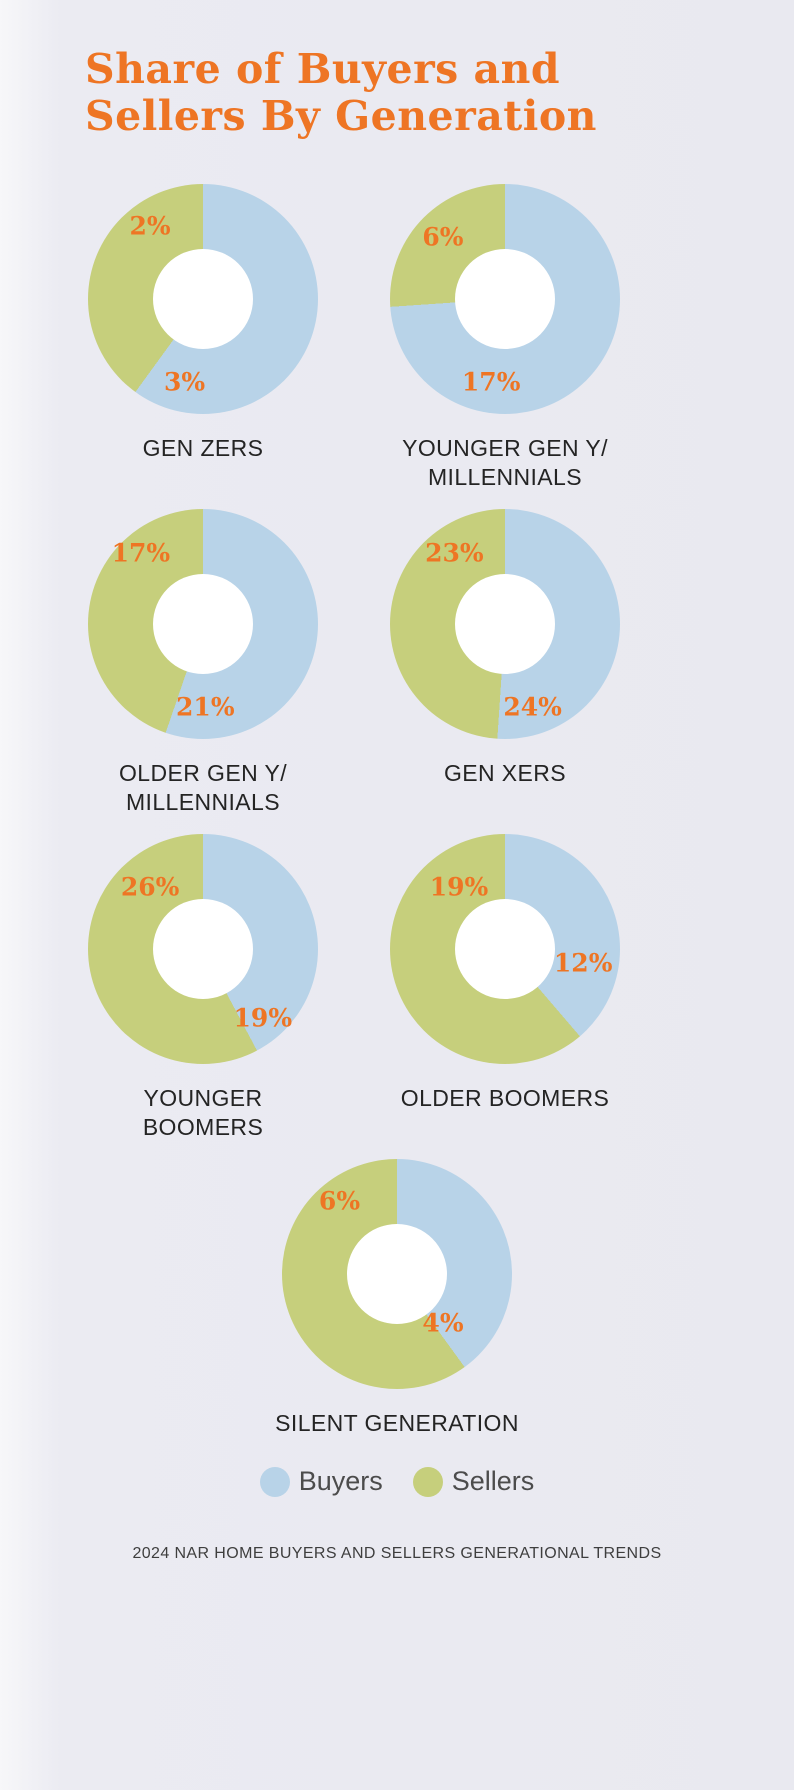 Image resolution: width=794 pixels, height=1790 pixels. What do you see at coordinates (454, 553) in the screenshot?
I see `sellers-percent-label: 23%` at bounding box center [454, 553].